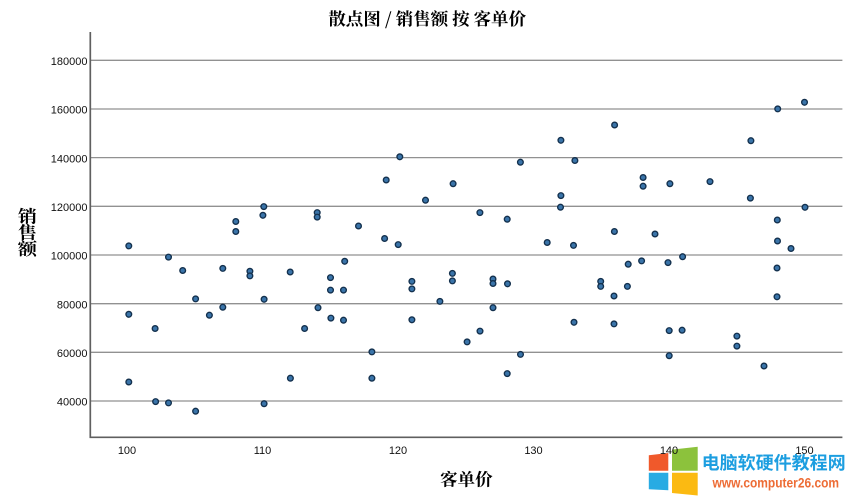 The width and height of the screenshot is (853, 503). Describe the element at coordinates (398, 451) in the screenshot. I see `svg-text: 120` at that location.